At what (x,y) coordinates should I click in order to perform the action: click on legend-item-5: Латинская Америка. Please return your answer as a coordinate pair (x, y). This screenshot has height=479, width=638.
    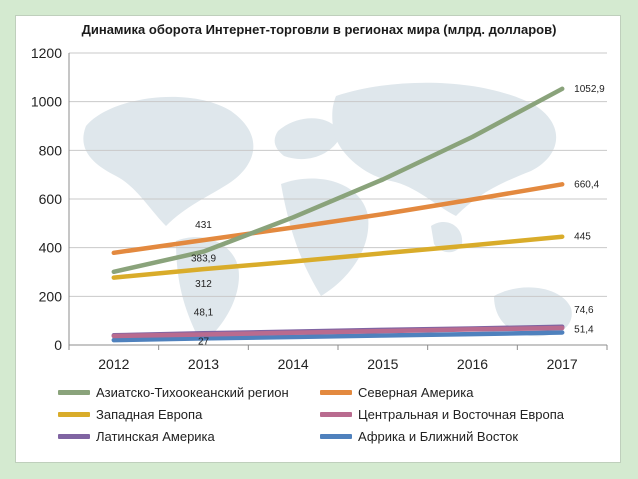
    Looking at the image, I should click on (136, 436).